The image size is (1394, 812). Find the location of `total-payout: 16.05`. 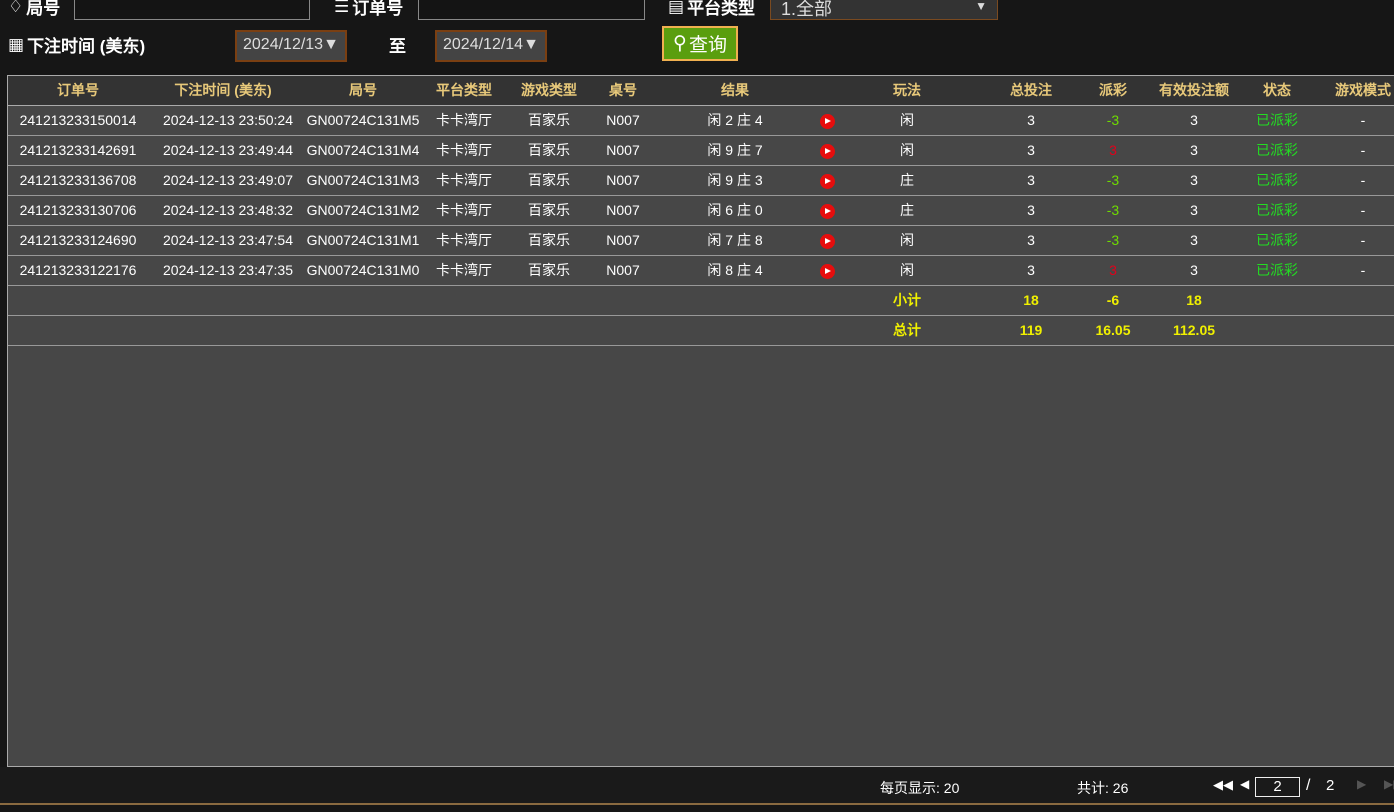

total-payout: 16.05 is located at coordinates (1113, 330).